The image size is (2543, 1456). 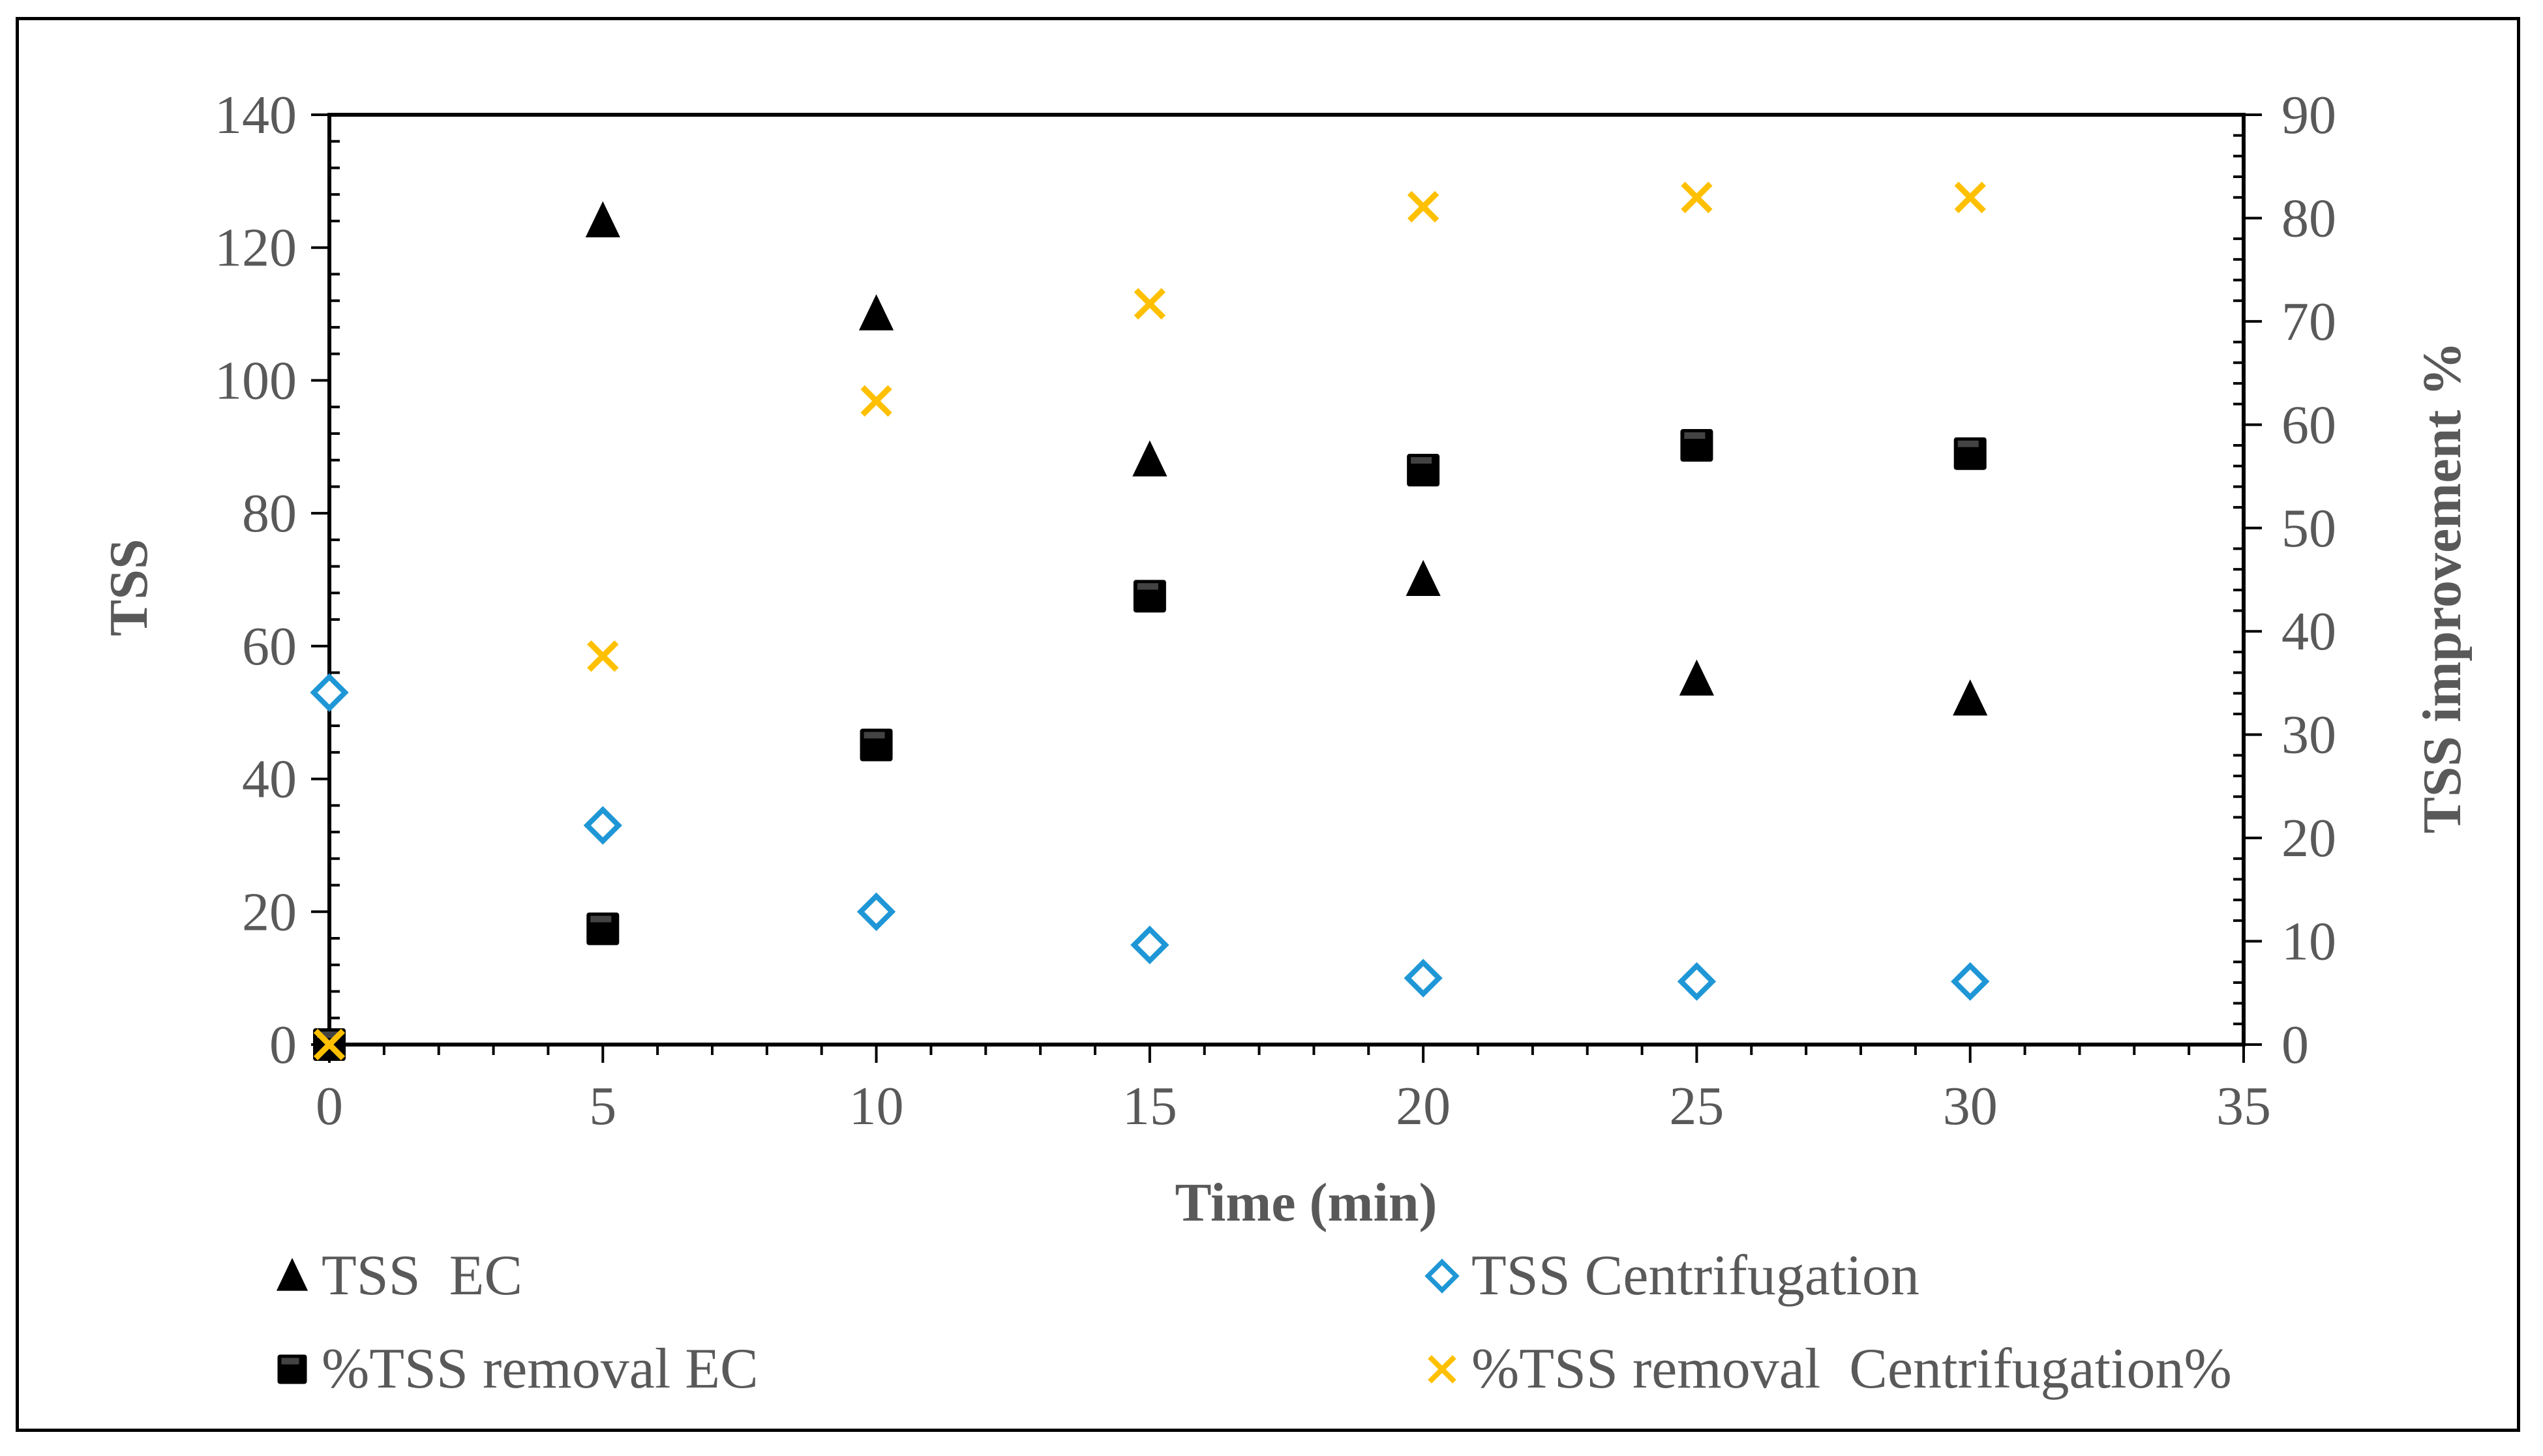 I want to click on x-tick-label: 25, so click(x=1696, y=1106).